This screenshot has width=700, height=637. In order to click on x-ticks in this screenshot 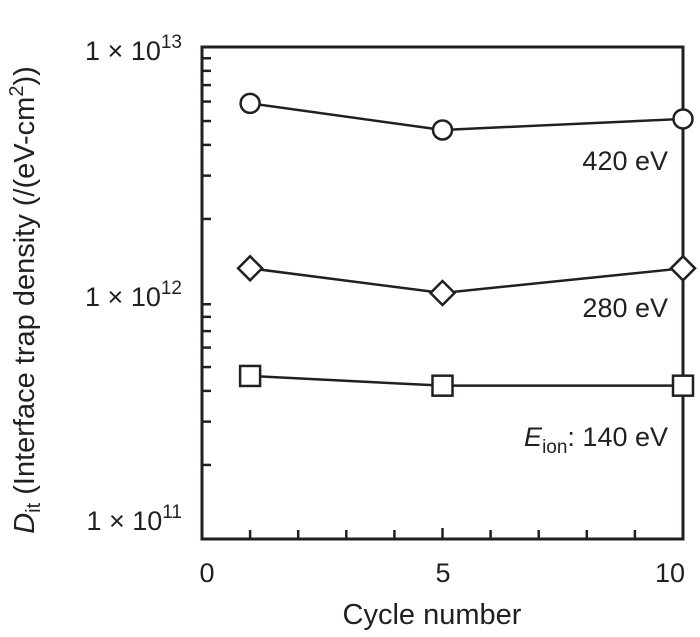, I will do `click(442, 533)`.